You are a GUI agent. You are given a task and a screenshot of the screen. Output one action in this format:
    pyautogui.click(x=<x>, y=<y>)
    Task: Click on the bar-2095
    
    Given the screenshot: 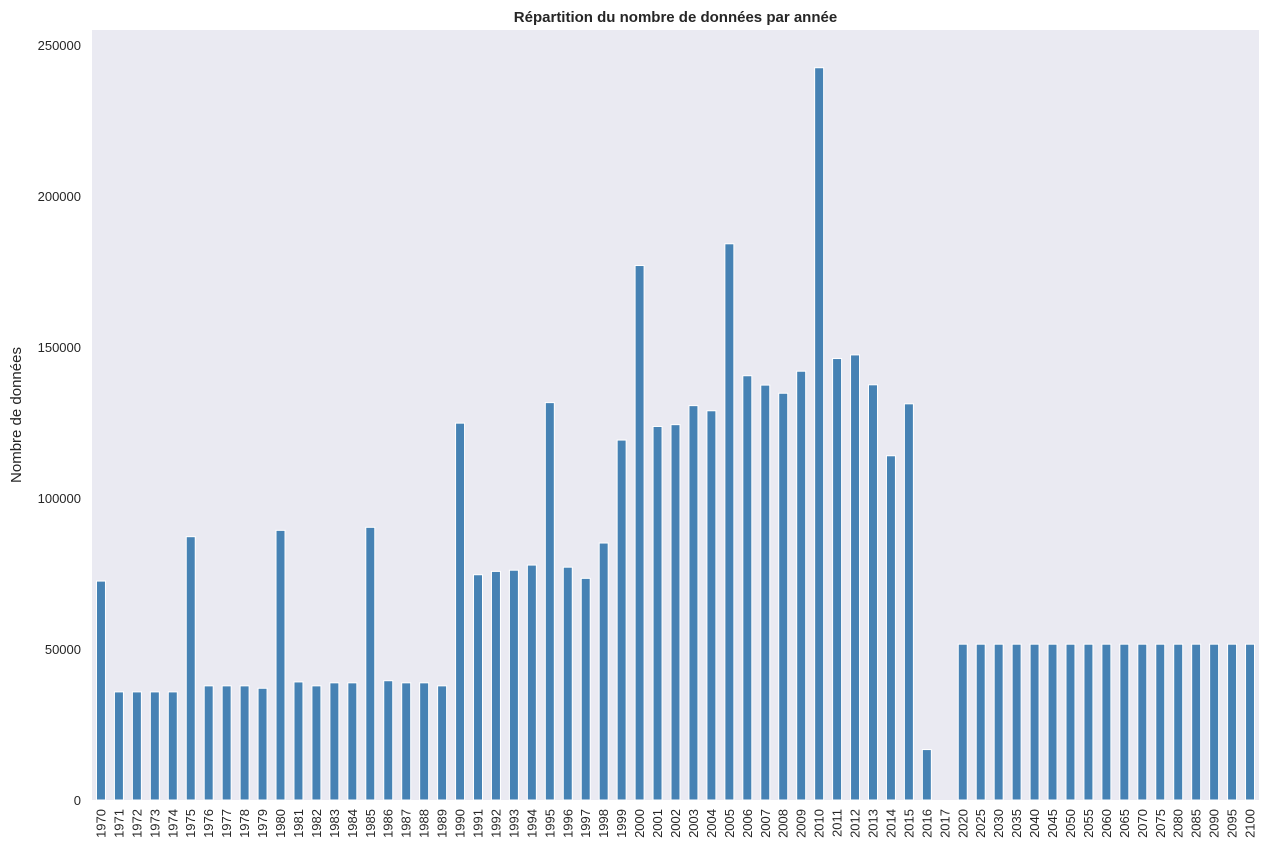 What is the action you would take?
    pyautogui.click(x=1232, y=722)
    